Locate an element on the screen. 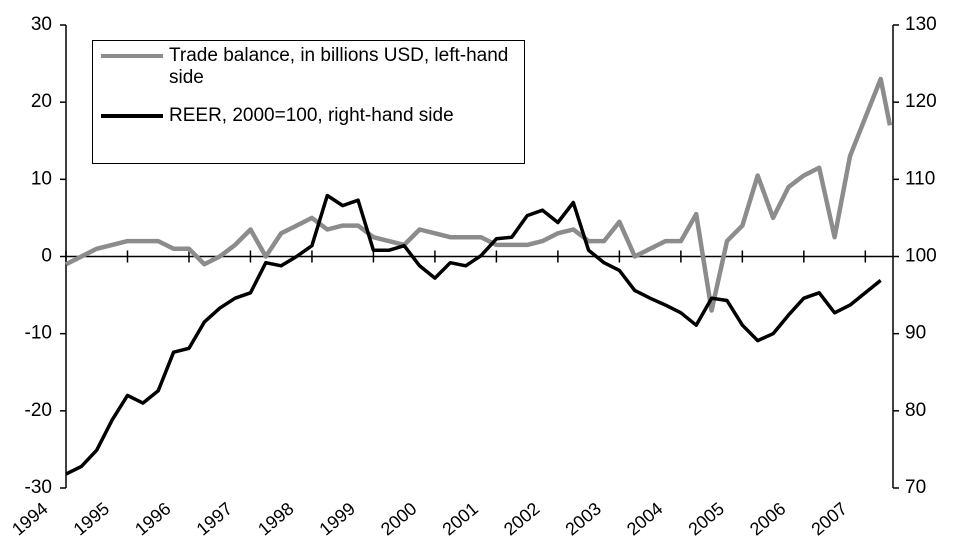  y-tick-label: 0 is located at coordinates (46, 256).